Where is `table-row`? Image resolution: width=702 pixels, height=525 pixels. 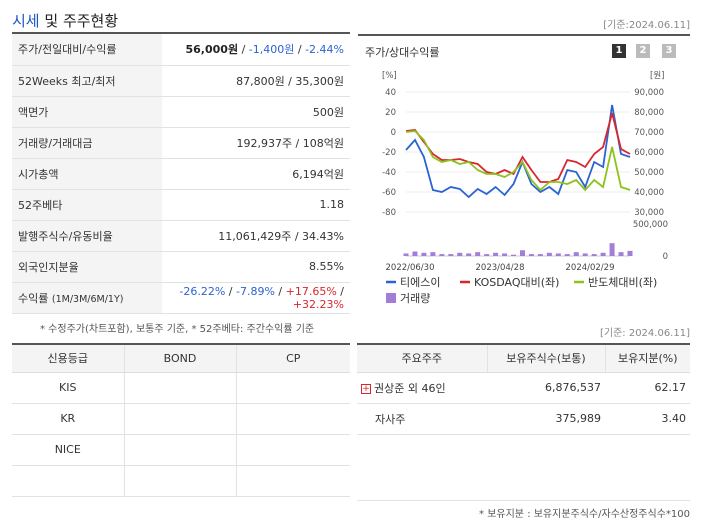
table-row is located at coordinates (181, 481).